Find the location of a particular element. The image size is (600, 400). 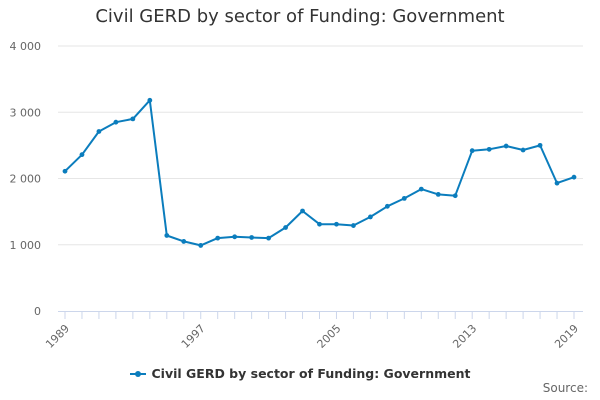

x-axis-ticks: 1989 1997 2005 2013 2019 is located at coordinates (312, 336).